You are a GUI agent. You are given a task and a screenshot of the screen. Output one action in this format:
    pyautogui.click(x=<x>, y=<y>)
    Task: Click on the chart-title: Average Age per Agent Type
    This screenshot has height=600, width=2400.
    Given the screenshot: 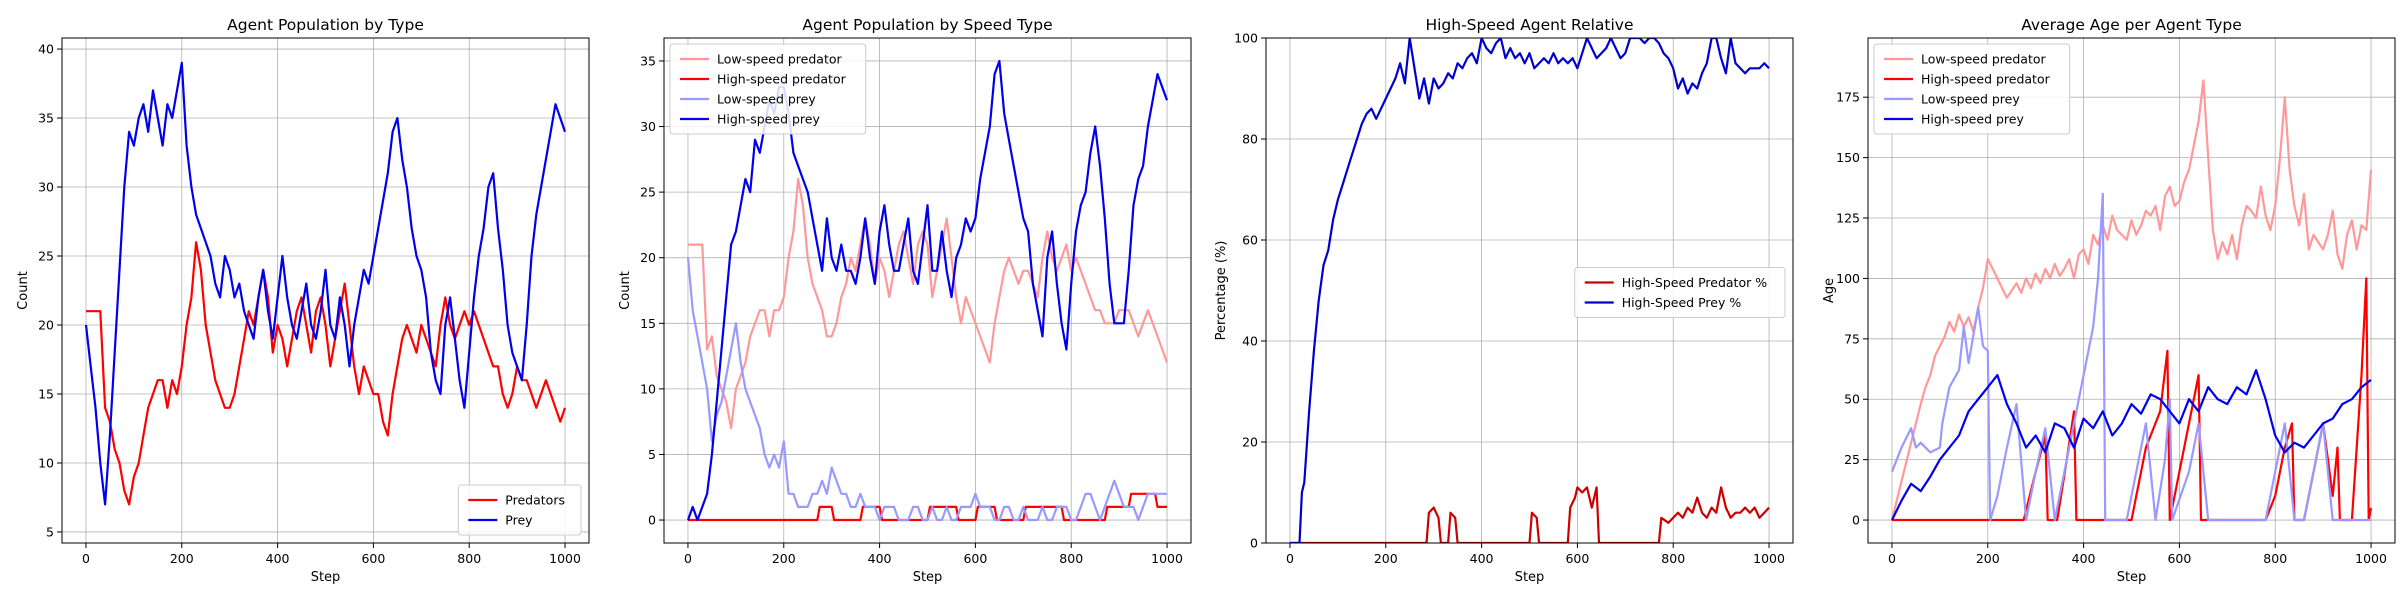 What is the action you would take?
    pyautogui.click(x=2131, y=25)
    